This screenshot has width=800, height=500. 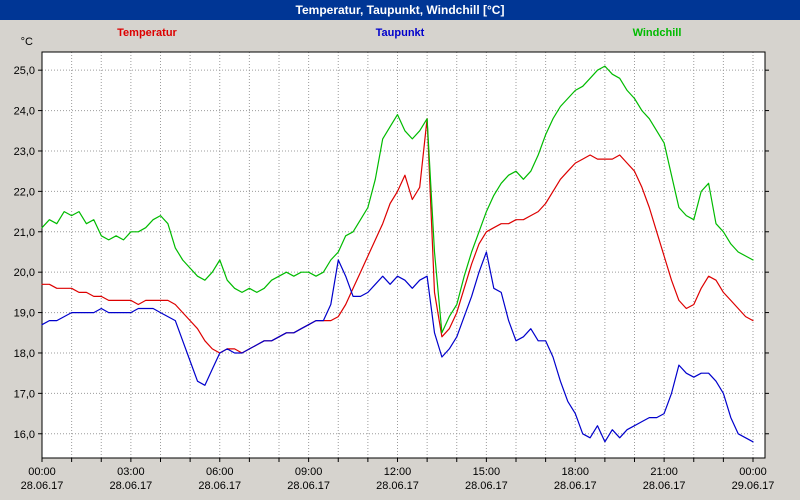 I want to click on svg-text: 19,0, so click(x=24, y=314).